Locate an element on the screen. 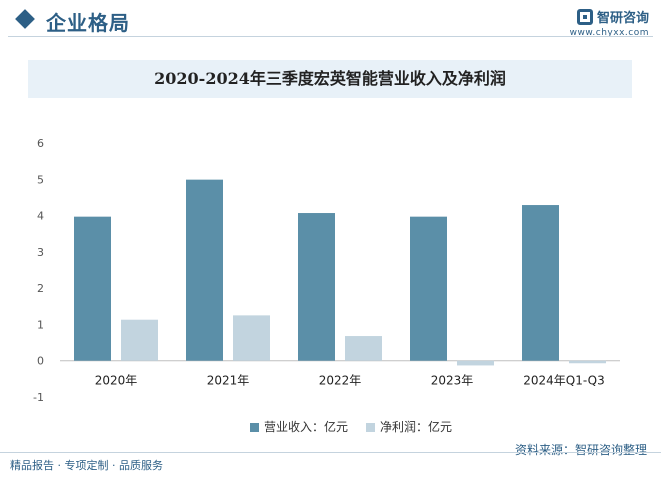 Image resolution: width=661 pixels, height=478 pixels. header-divider is located at coordinates (330, 36).